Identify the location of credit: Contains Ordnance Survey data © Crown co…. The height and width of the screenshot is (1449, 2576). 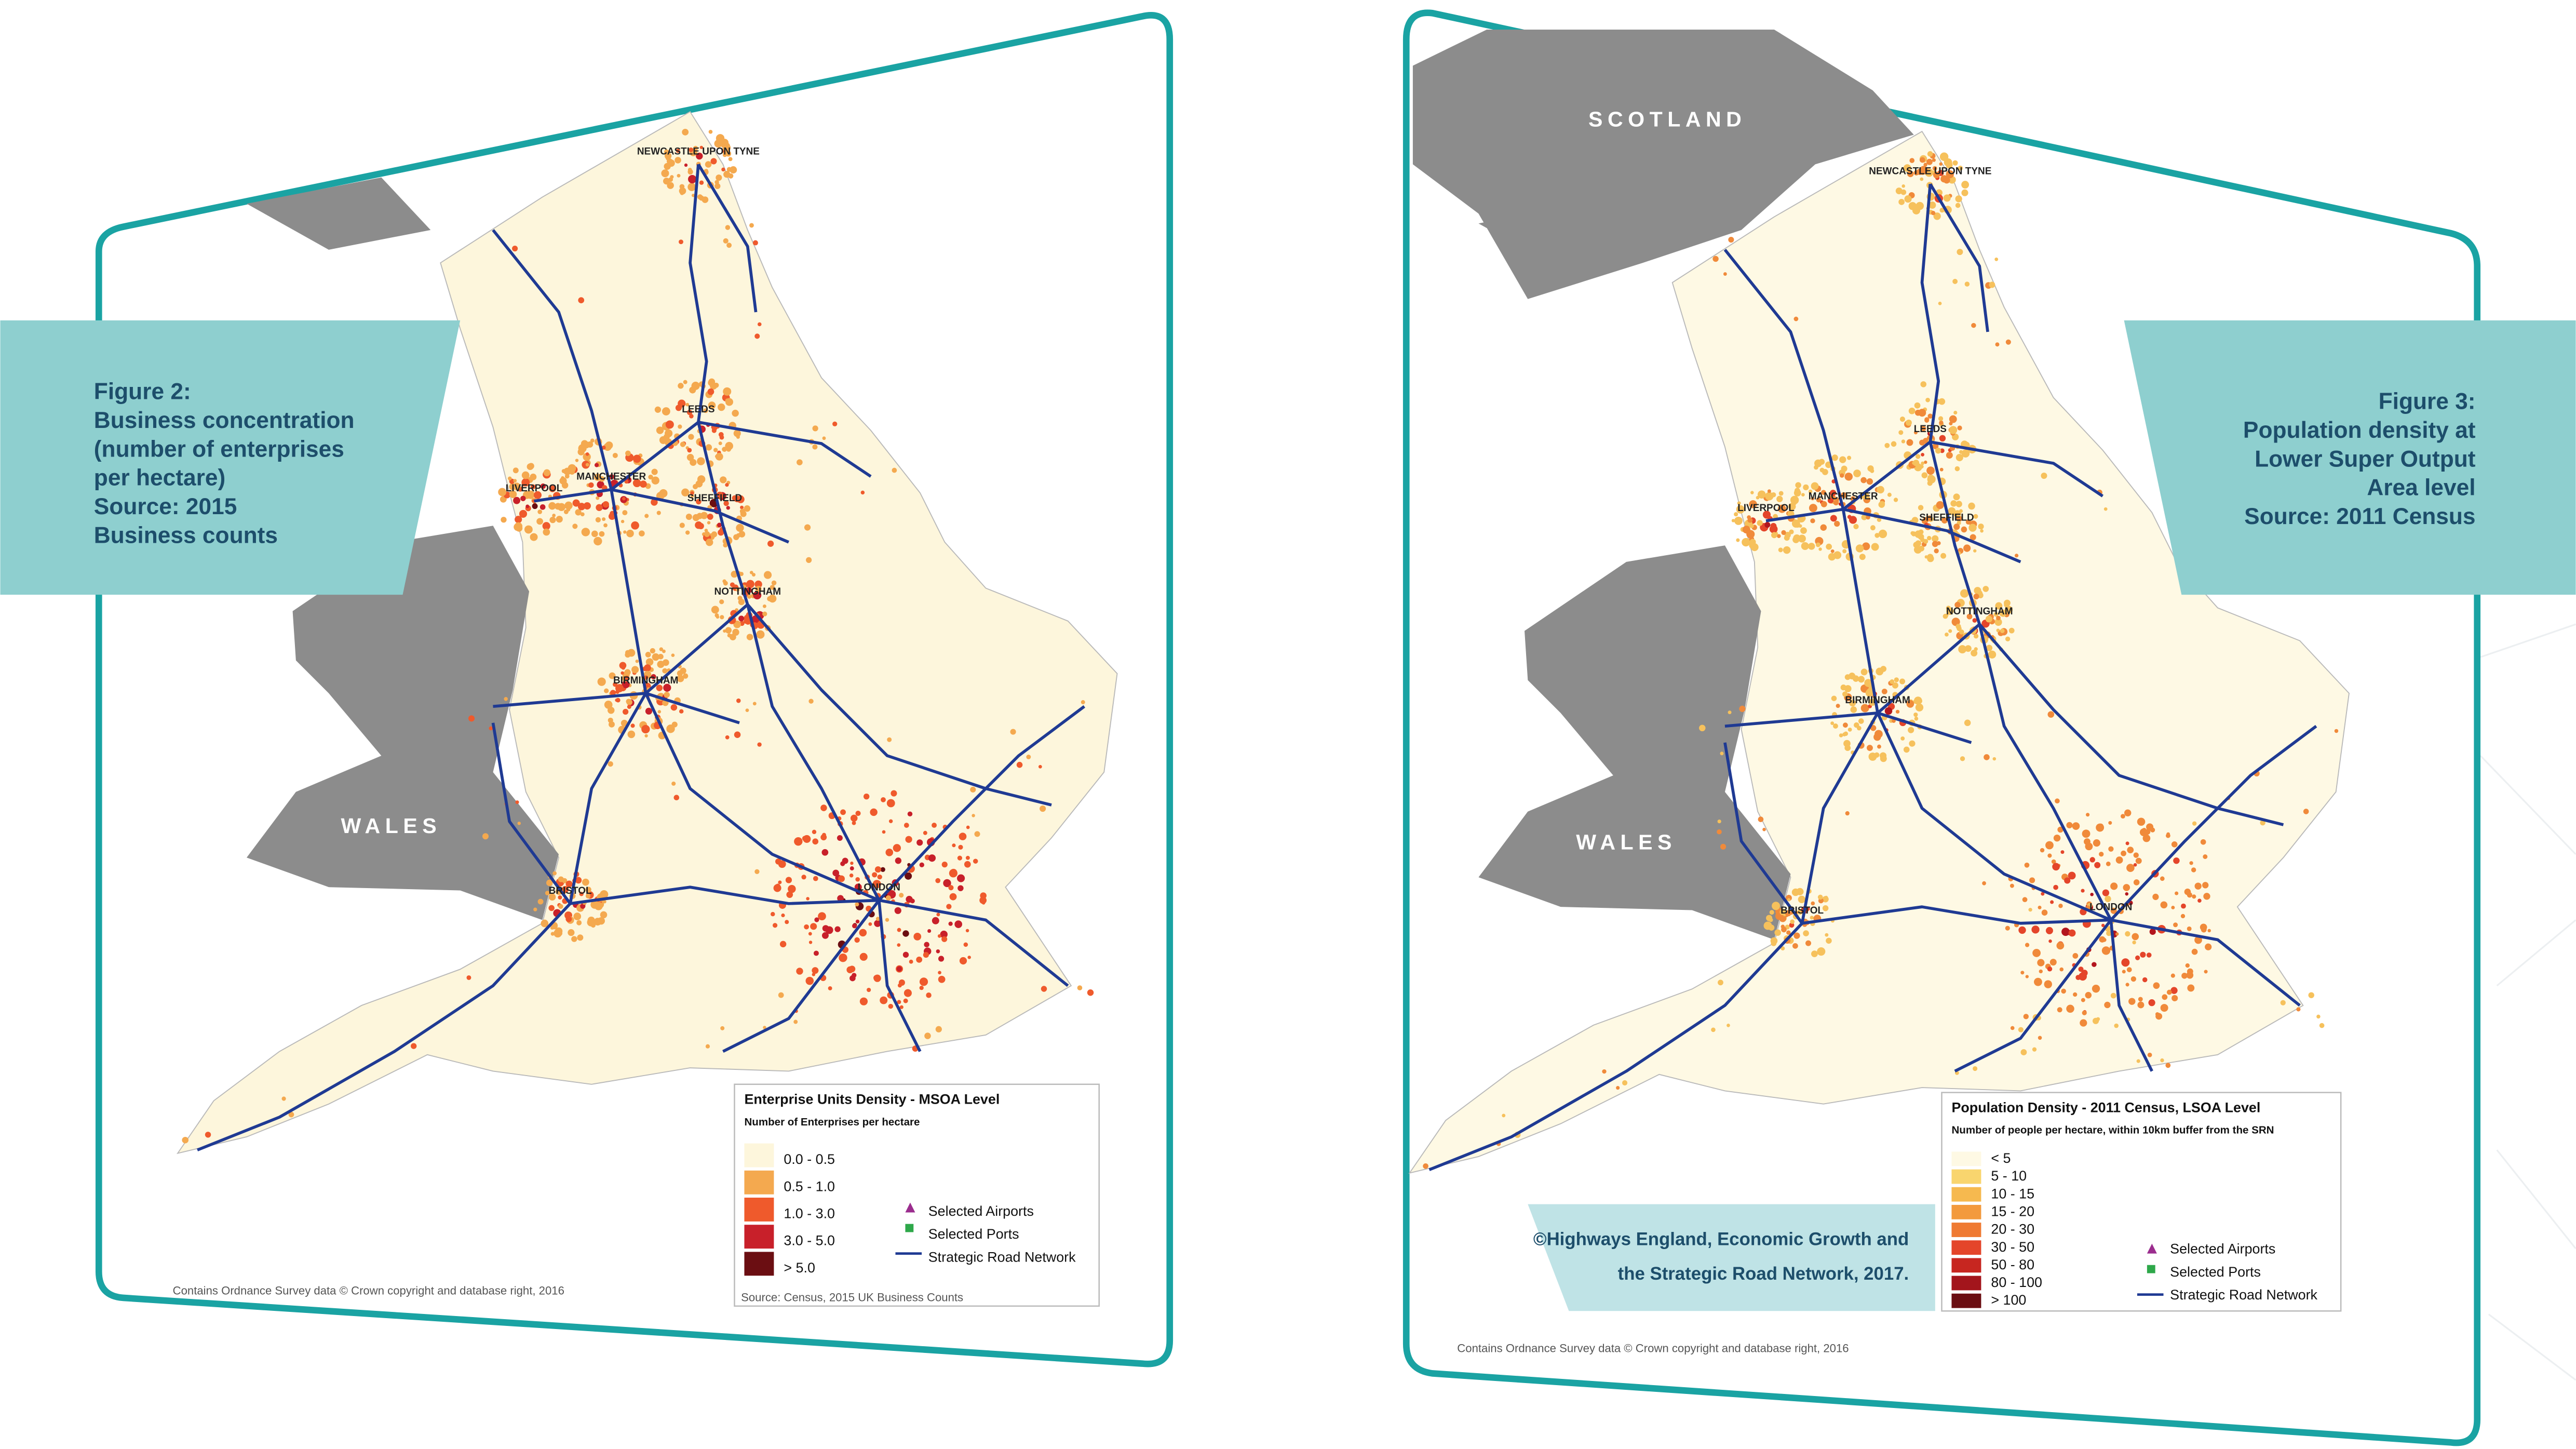
(368, 1291).